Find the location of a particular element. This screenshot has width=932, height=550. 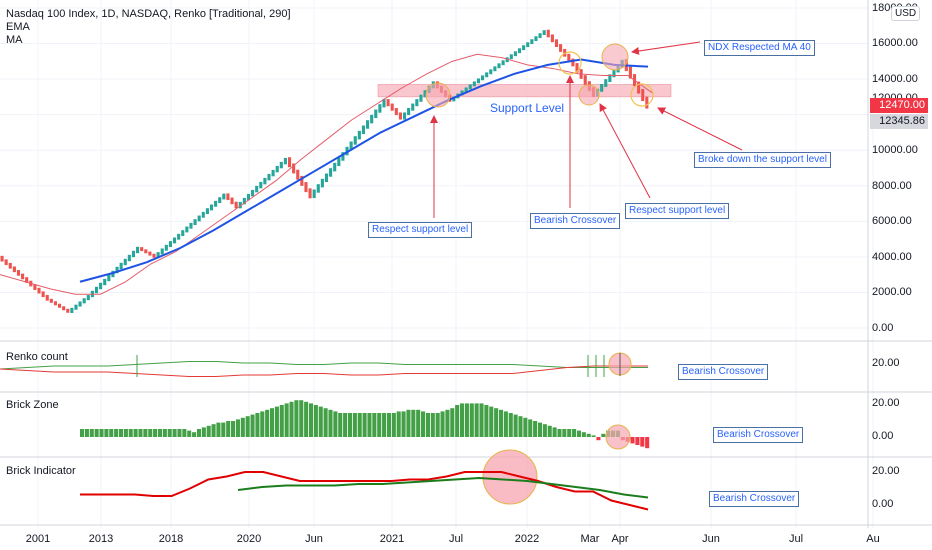

pane-title-brick-indicator: Brick Indicator is located at coordinates (41, 471).